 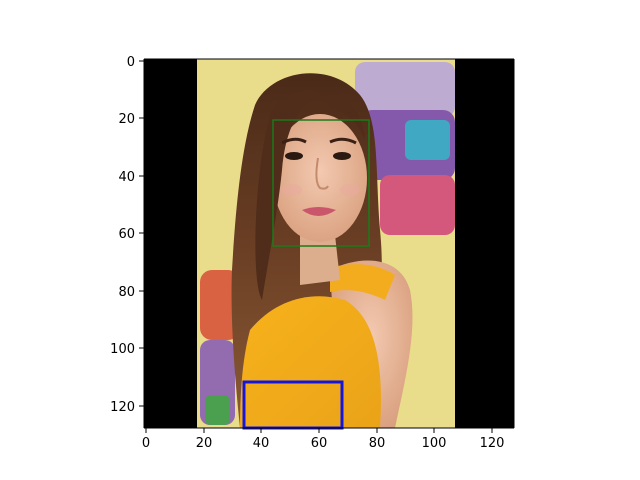 I want to click on x-tick-label: 40, so click(x=261, y=443).